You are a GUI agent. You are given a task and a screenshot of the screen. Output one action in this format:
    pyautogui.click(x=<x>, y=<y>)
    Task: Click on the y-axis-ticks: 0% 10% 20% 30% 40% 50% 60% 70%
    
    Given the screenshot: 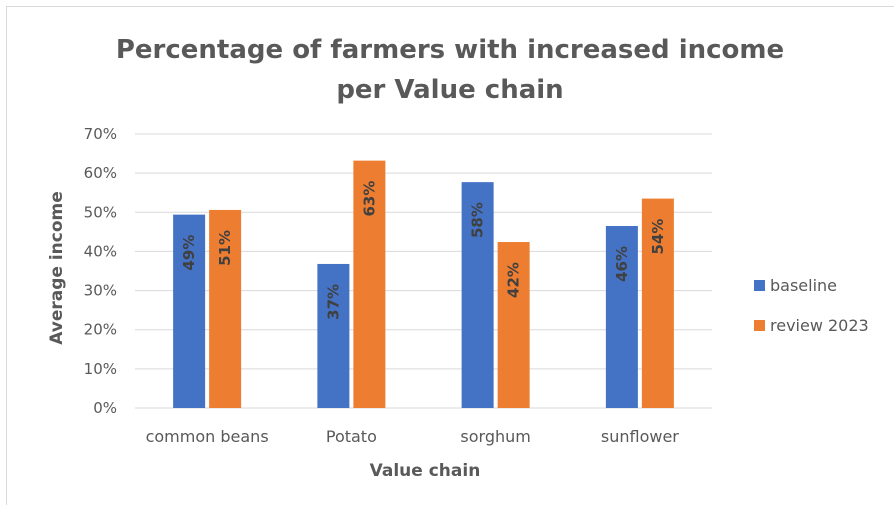 What is the action you would take?
    pyautogui.click(x=100, y=271)
    